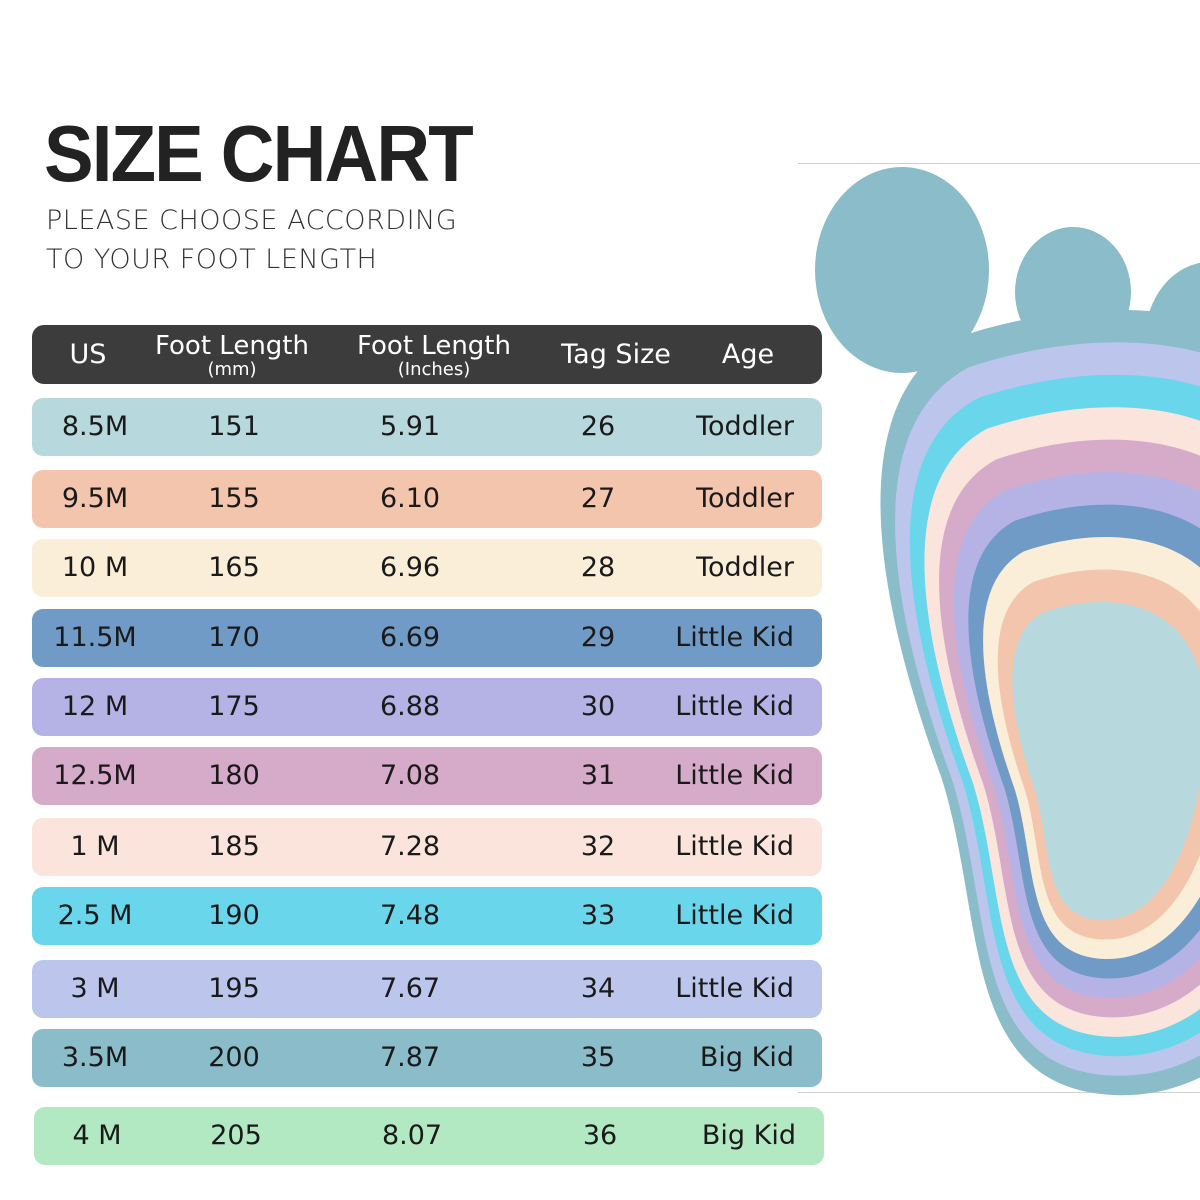 The image size is (1200, 1200). What do you see at coordinates (95, 498) in the screenshot?
I see `cell-us: 9.5M` at bounding box center [95, 498].